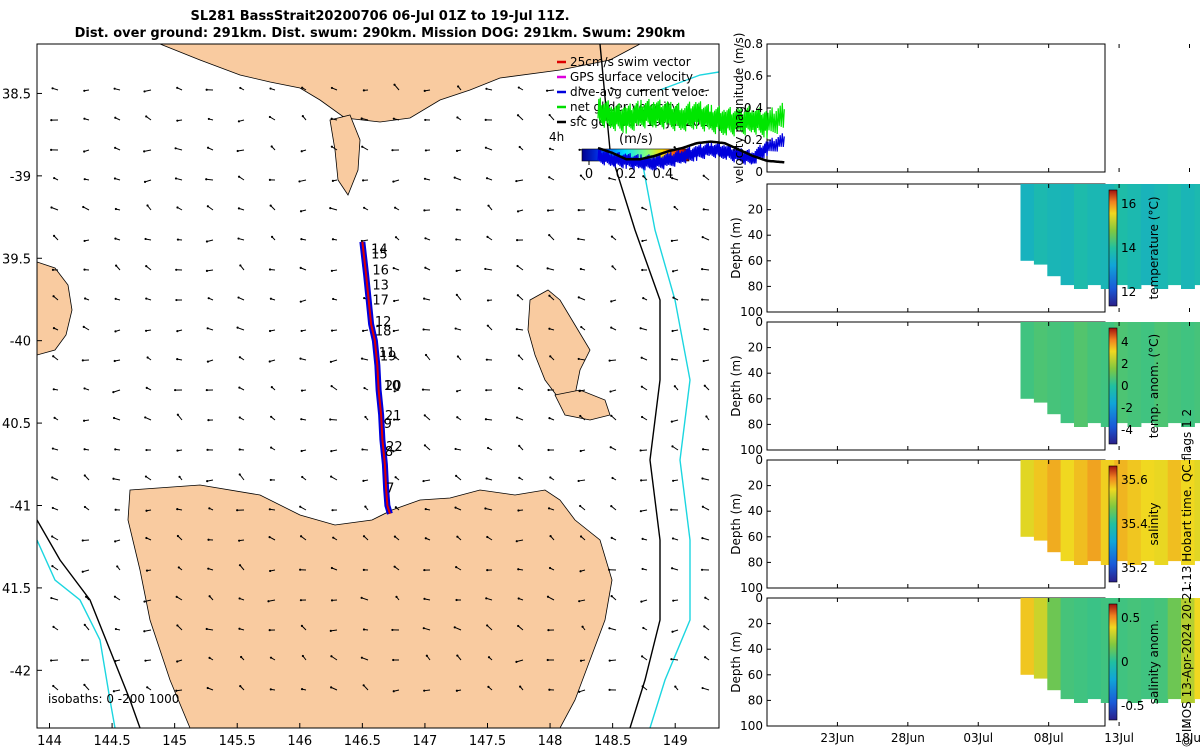 This screenshot has height=750, width=1200. Describe the element at coordinates (675, 741) in the screenshot. I see `map-x-tick-label: 149` at that location.